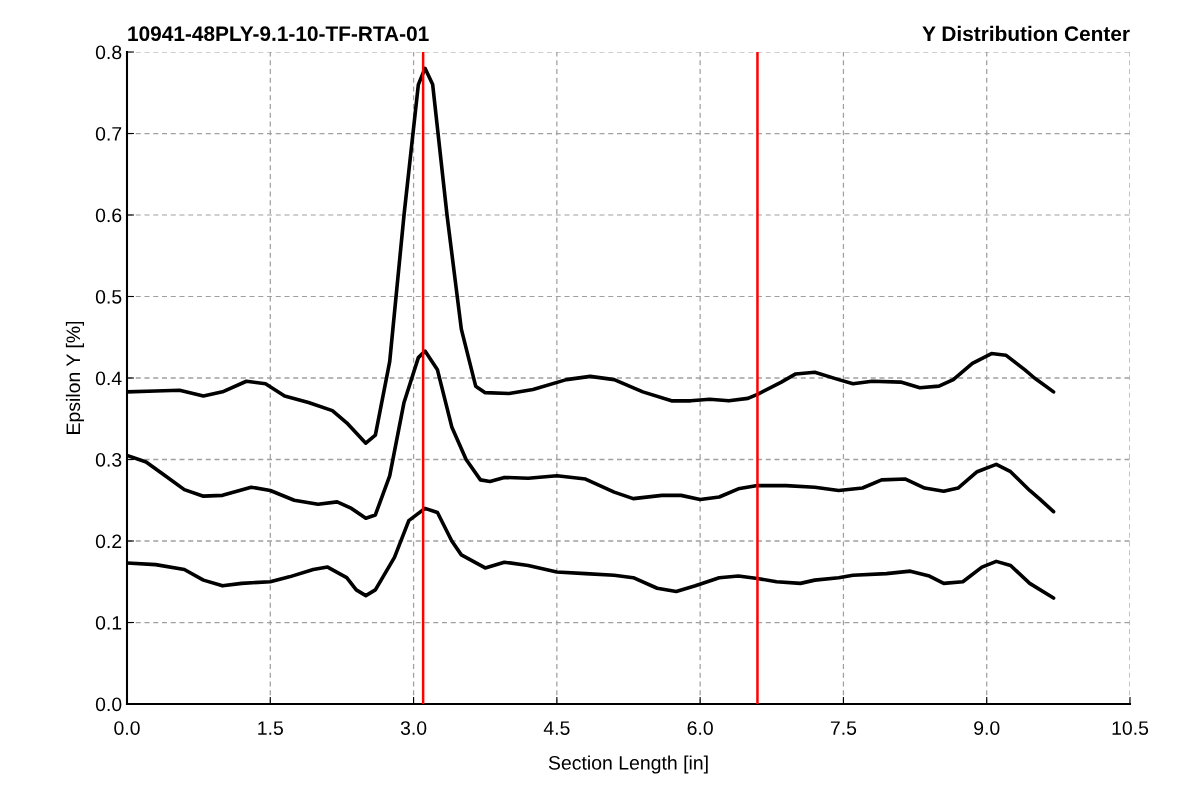  Describe the element at coordinates (1026, 33) in the screenshot. I see `chart-subtitle: Y Distribution Center` at that location.